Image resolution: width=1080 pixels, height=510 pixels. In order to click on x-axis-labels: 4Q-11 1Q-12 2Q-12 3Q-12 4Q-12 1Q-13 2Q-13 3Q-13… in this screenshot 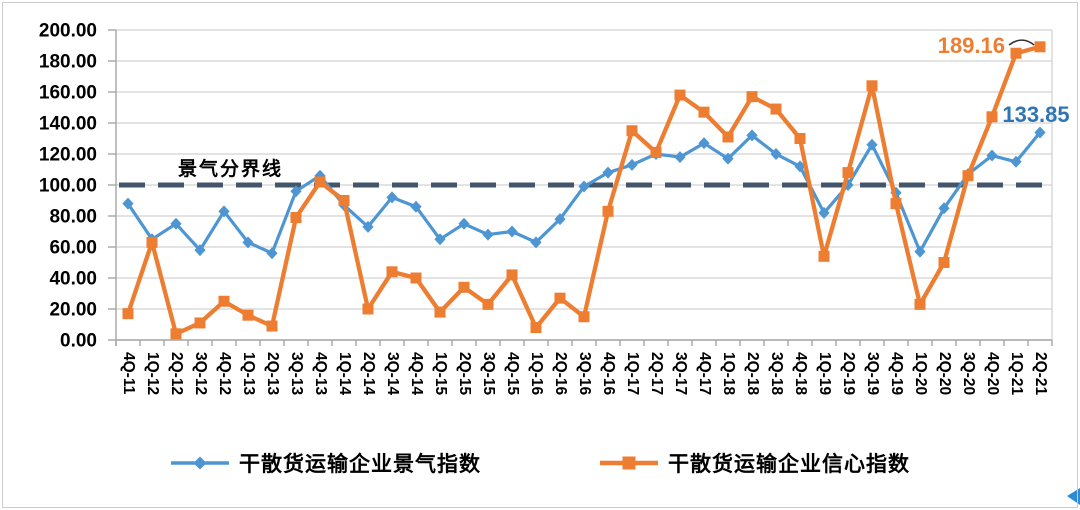, I will do `click(584, 373)`.